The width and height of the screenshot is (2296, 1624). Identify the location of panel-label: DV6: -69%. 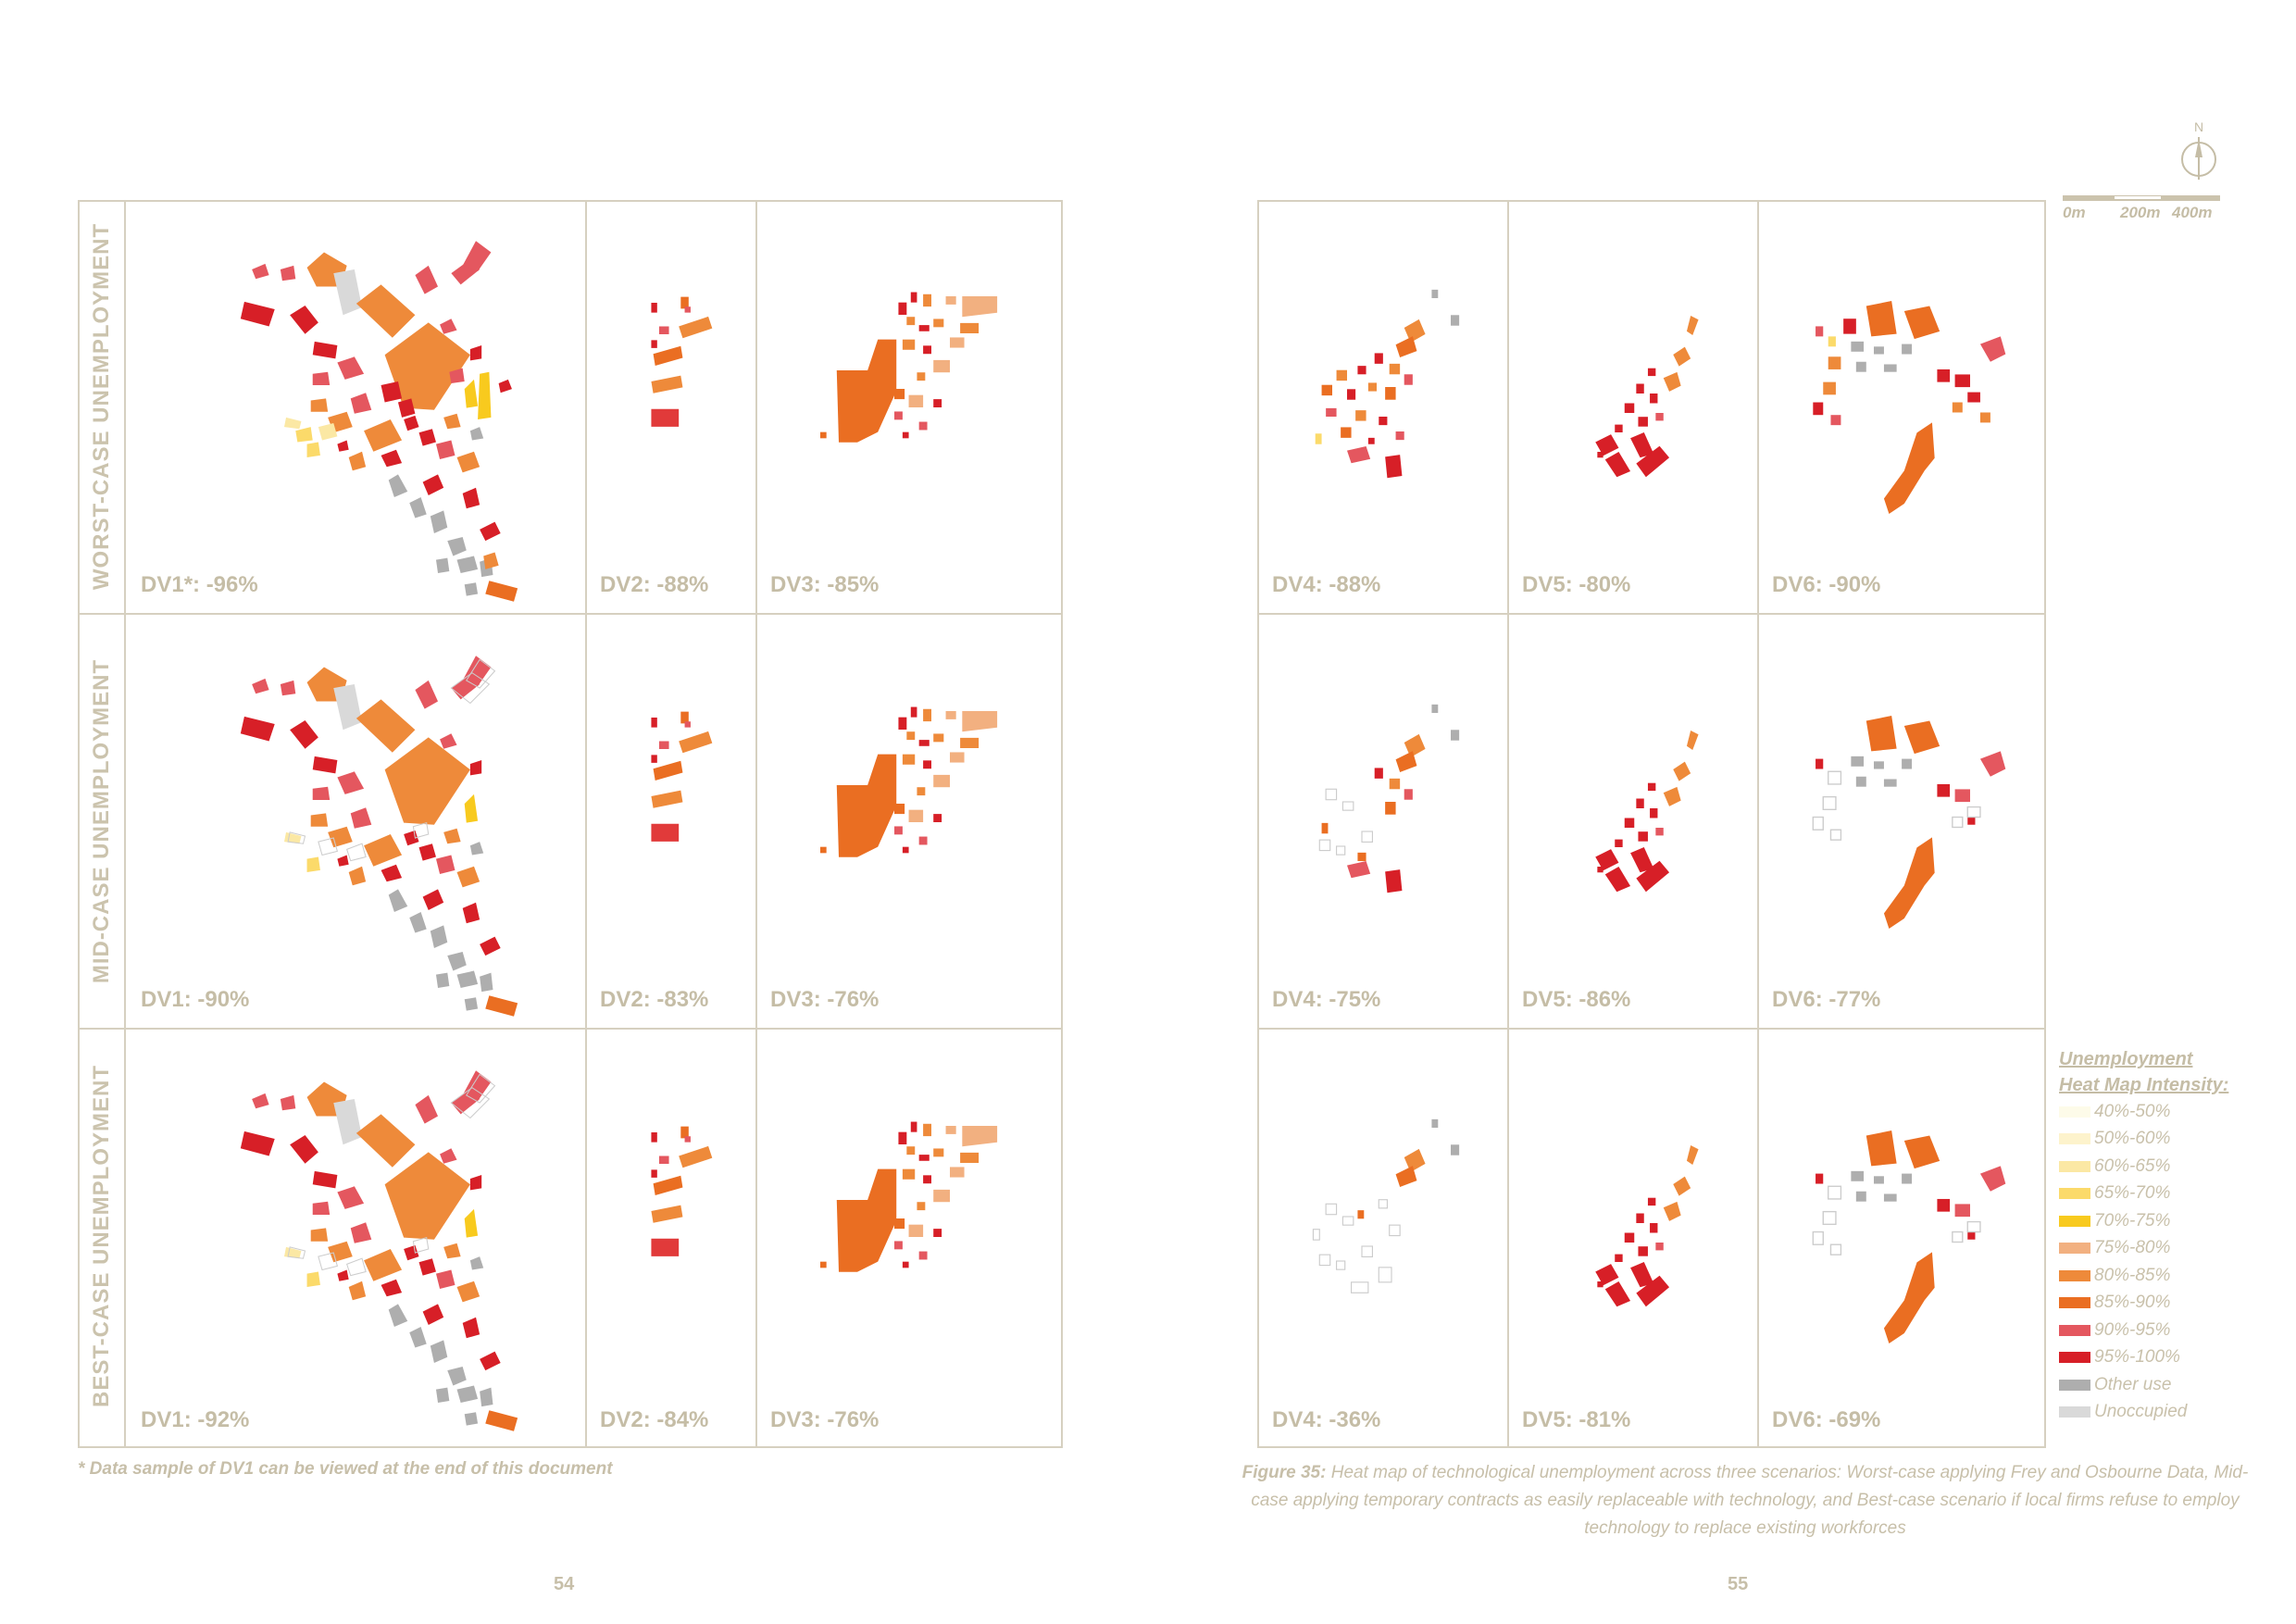
(1826, 1419).